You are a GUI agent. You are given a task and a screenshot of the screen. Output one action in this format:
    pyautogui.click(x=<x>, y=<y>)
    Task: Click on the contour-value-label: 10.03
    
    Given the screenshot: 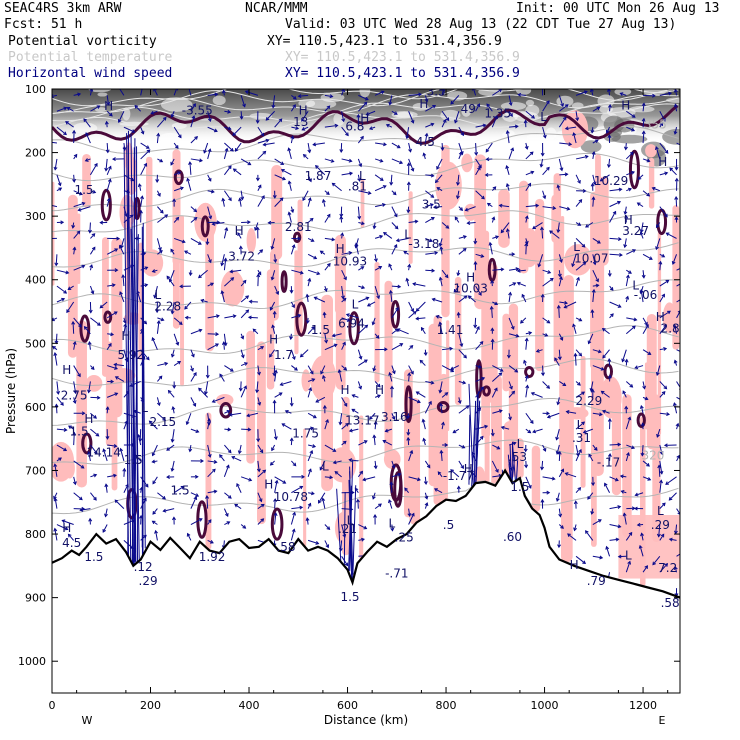 What is the action you would take?
    pyautogui.click(x=470, y=288)
    